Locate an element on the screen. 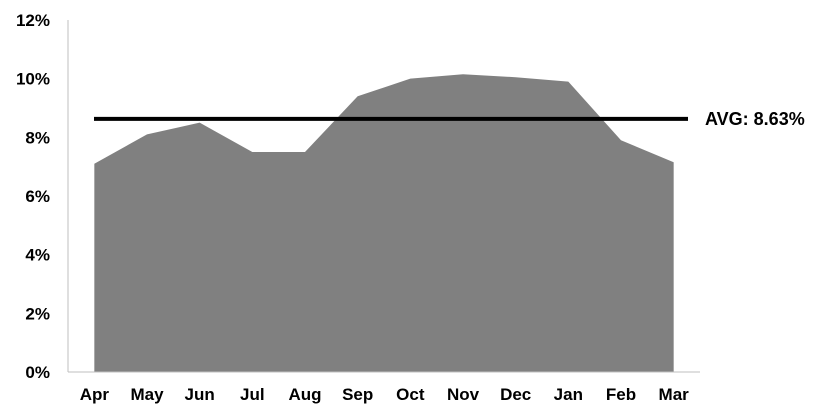 This screenshot has height=406, width=835. y-tick-label: 8% is located at coordinates (37, 137).